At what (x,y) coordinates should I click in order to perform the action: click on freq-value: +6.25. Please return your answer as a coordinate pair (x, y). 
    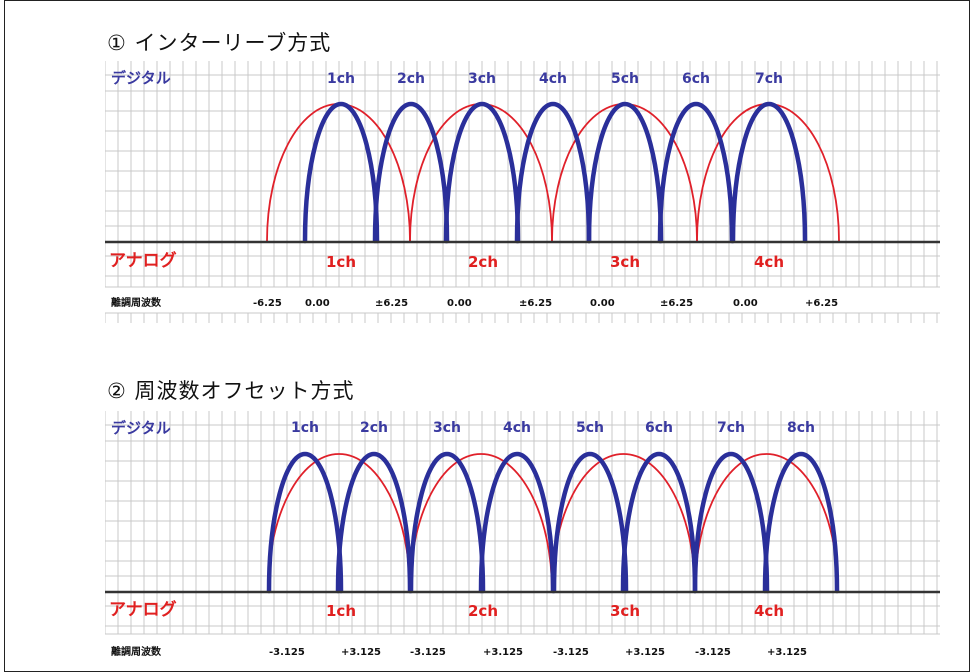
    Looking at the image, I should click on (821, 303).